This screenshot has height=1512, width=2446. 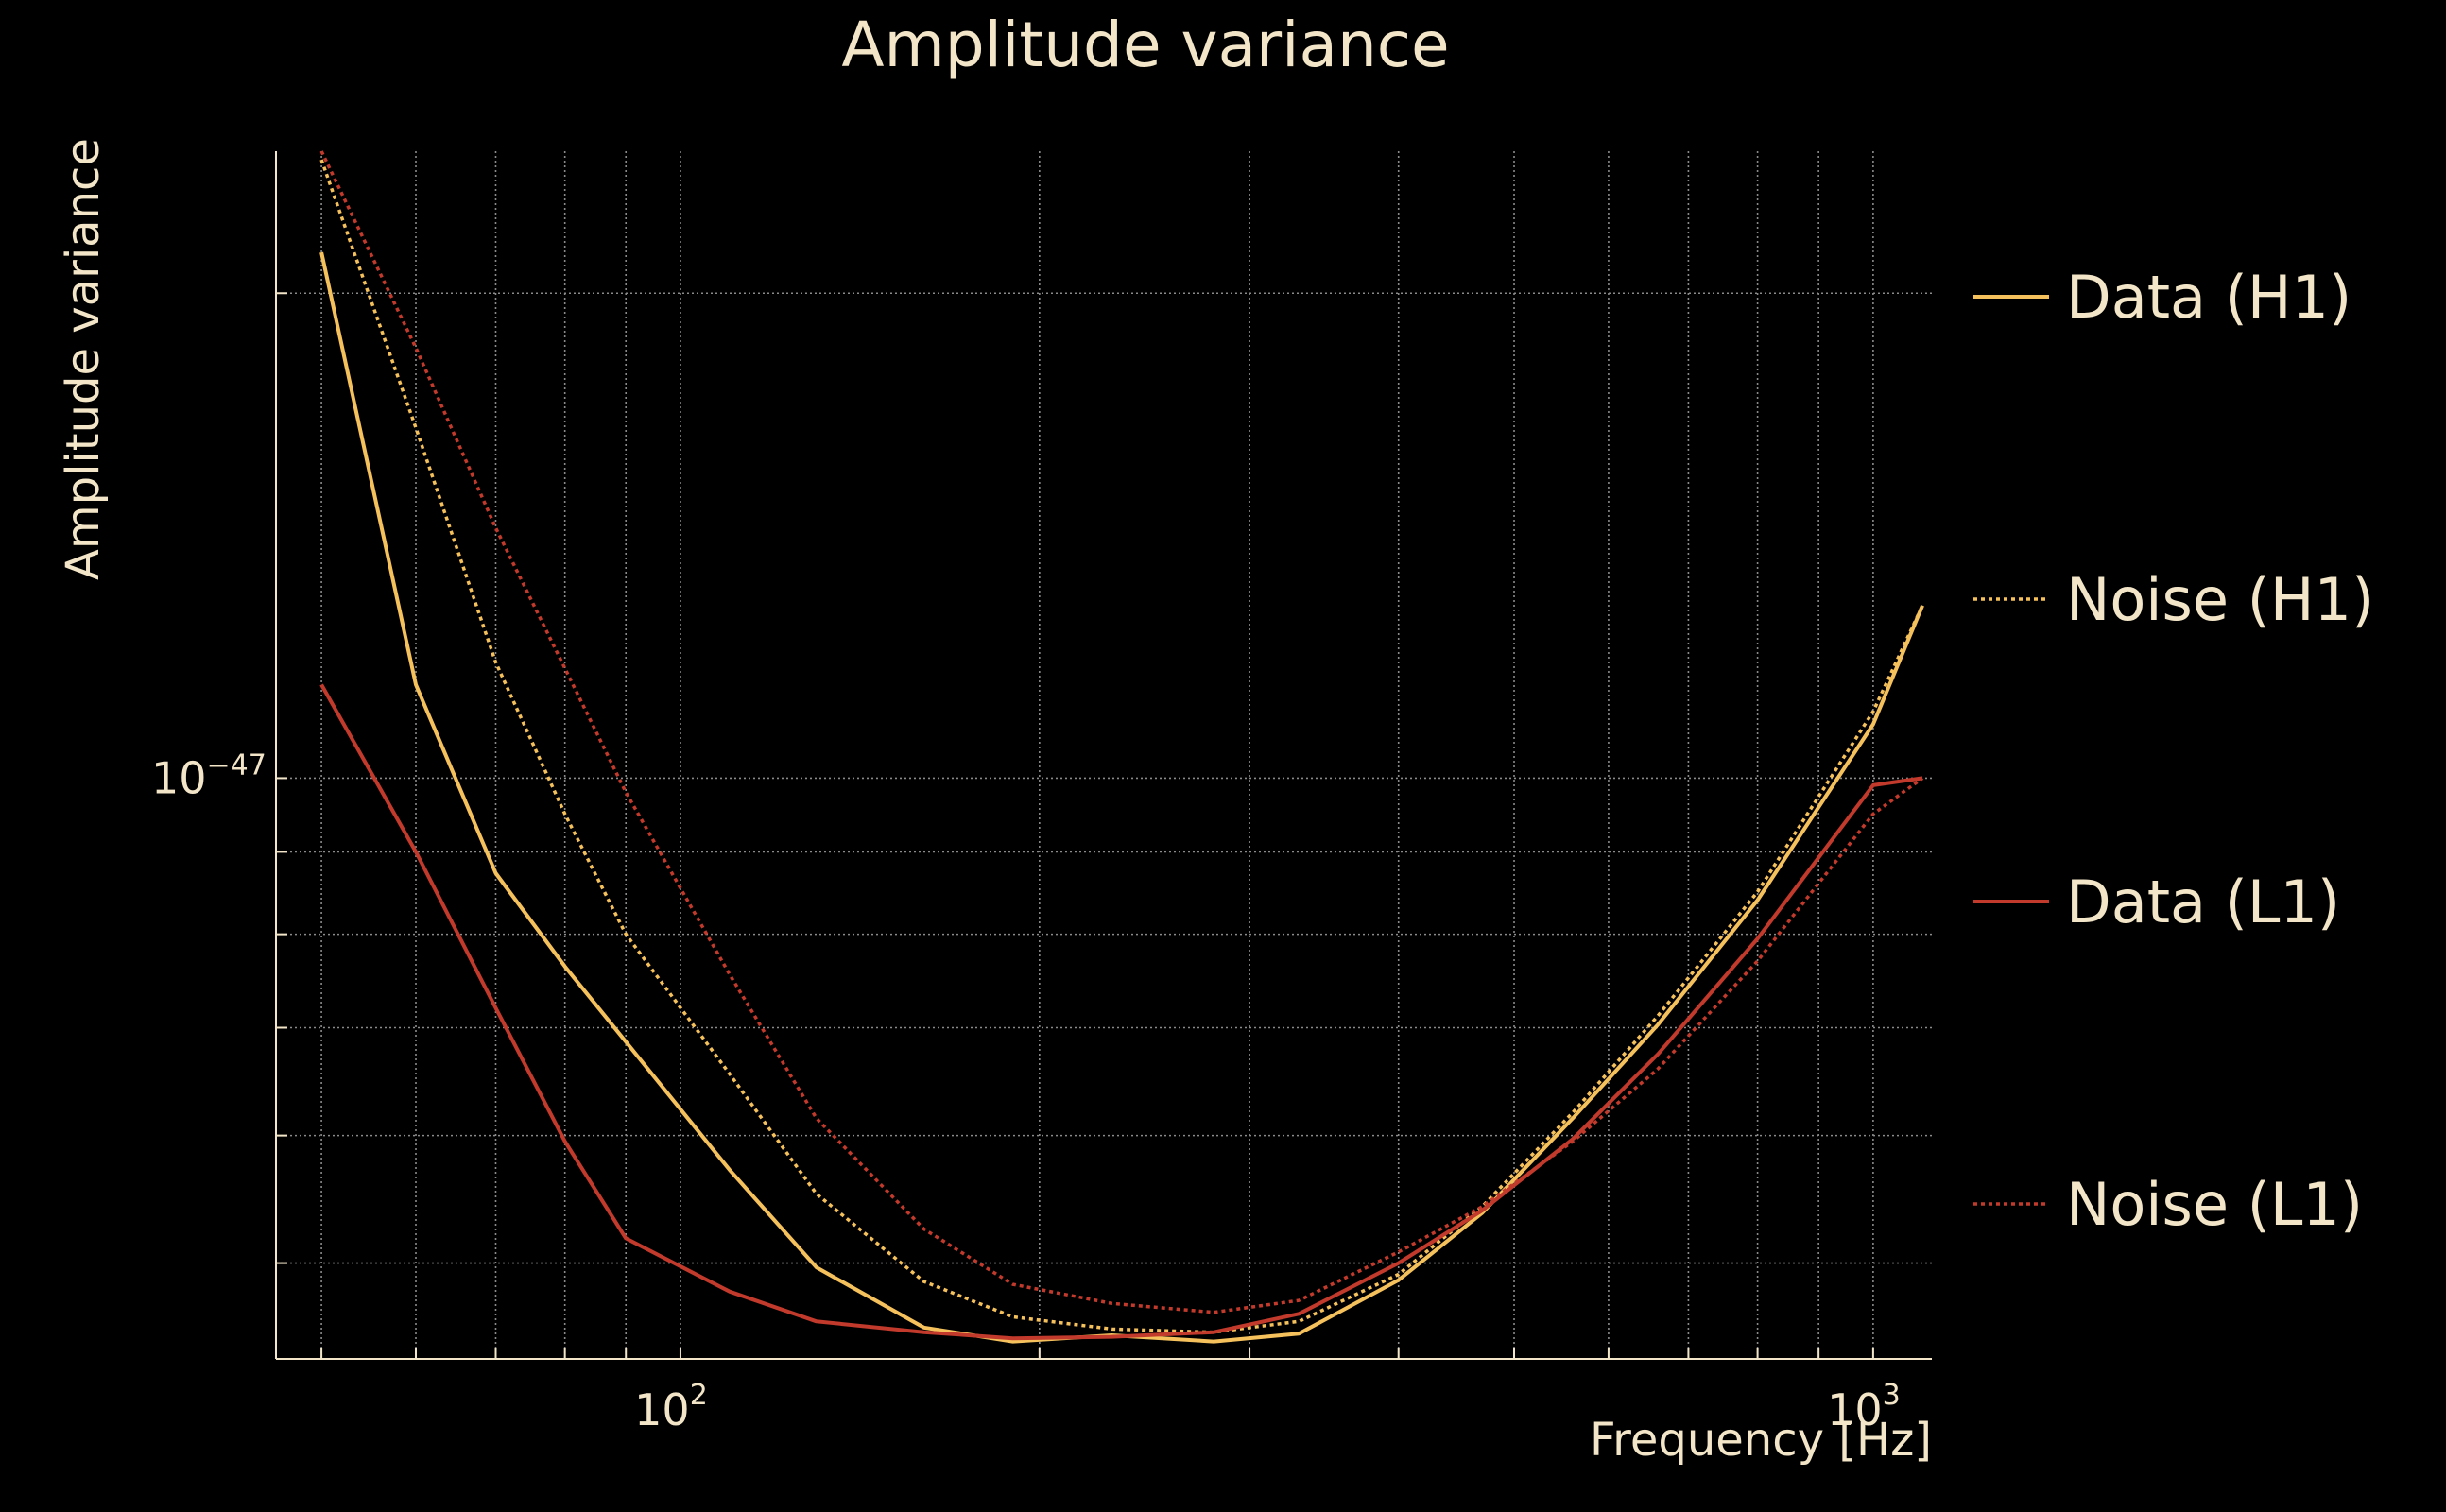 What do you see at coordinates (2208, 297) in the screenshot?
I see `legend-label: Data (H1)` at bounding box center [2208, 297].